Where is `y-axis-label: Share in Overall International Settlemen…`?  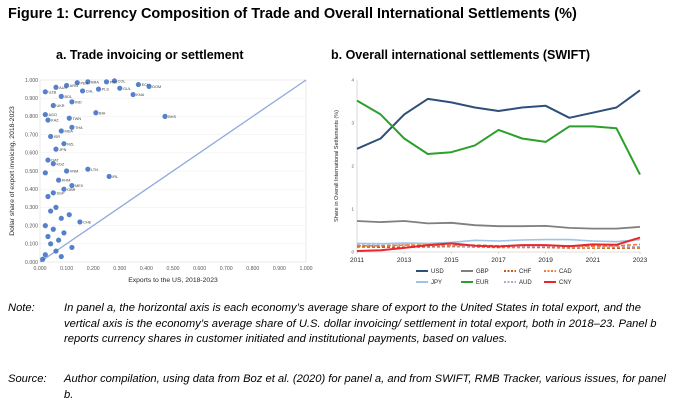
y-axis-label: Share in Overall International Settlemen… is located at coordinates (337, 166).